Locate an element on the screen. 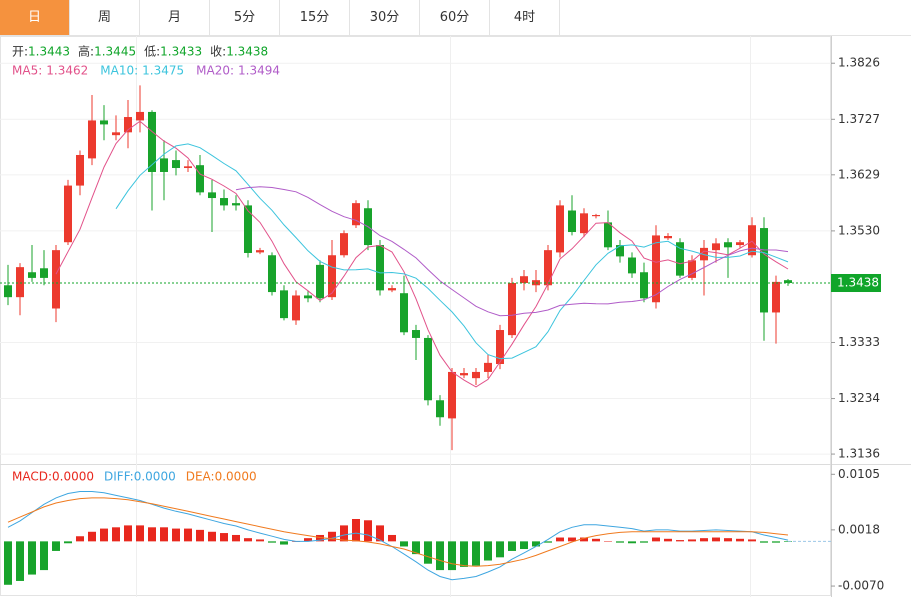 The height and width of the screenshot is (597, 911). period-tab: 周 is located at coordinates (105, 17).